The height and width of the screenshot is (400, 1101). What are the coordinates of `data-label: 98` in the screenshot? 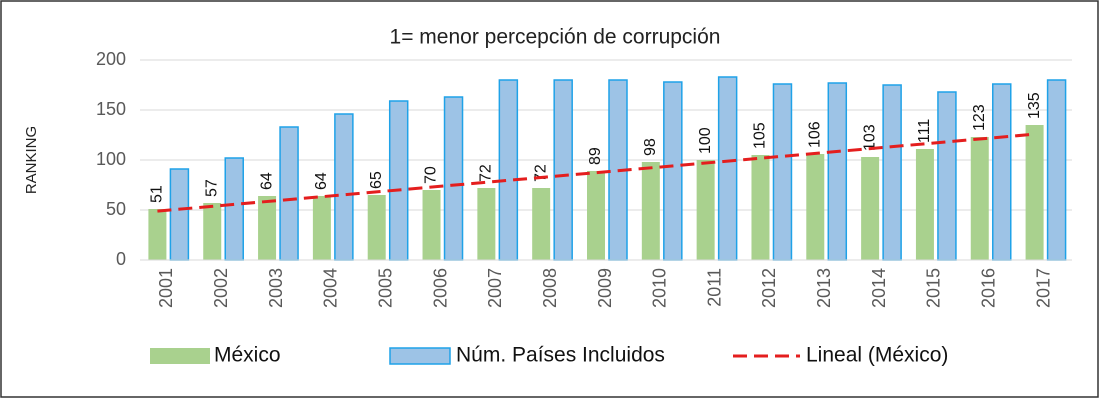 It's located at (650, 147).